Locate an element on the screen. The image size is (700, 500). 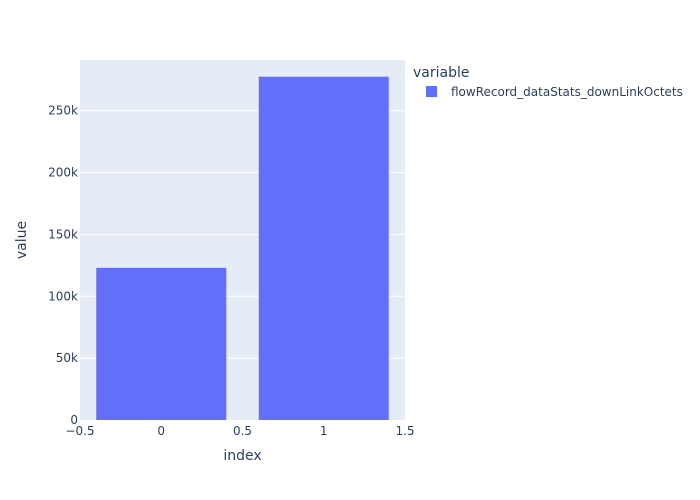
y-axis-title: value is located at coordinates (22, 240).